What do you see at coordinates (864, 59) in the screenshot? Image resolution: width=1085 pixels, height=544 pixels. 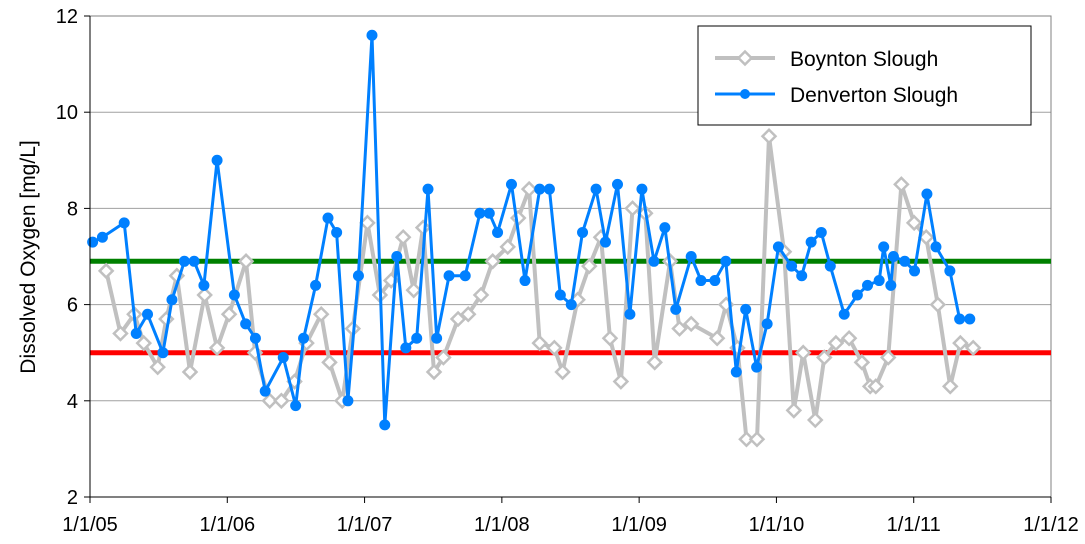 I see `legend-label: Boynton Slough` at bounding box center [864, 59].